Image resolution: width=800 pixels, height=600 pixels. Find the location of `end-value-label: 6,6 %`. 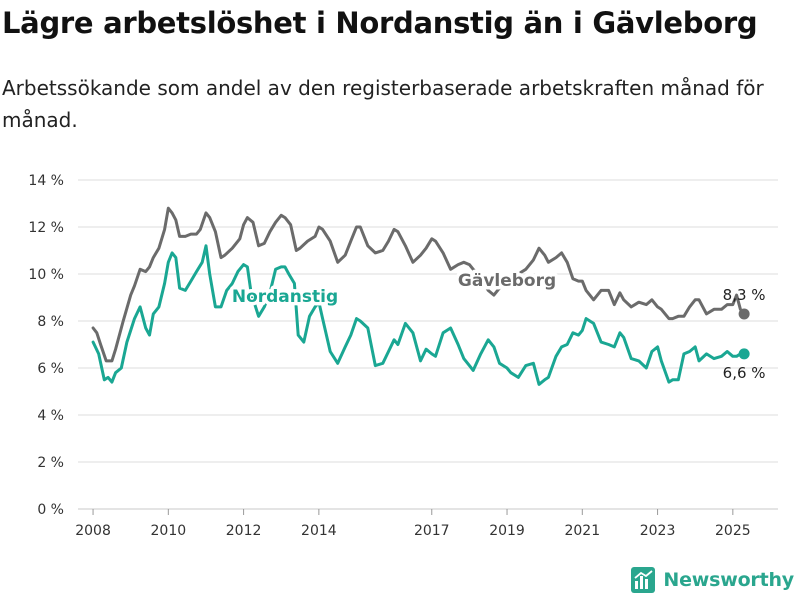

end-value-label: 6,6 % is located at coordinates (744, 373).